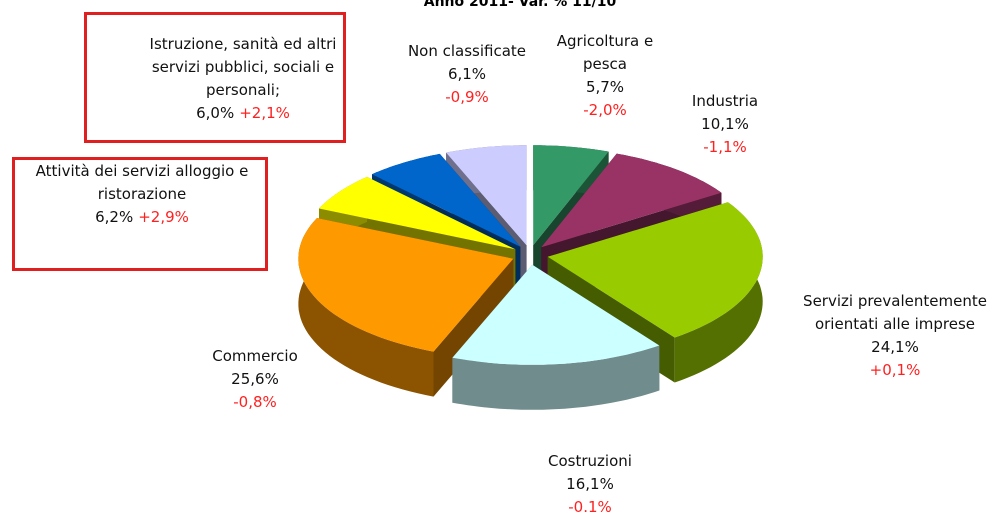 This screenshot has height=524, width=1007. Describe the element at coordinates (520, 5) in the screenshot. I see `chart-title: Anno 2011- Var. % 11/10` at that location.